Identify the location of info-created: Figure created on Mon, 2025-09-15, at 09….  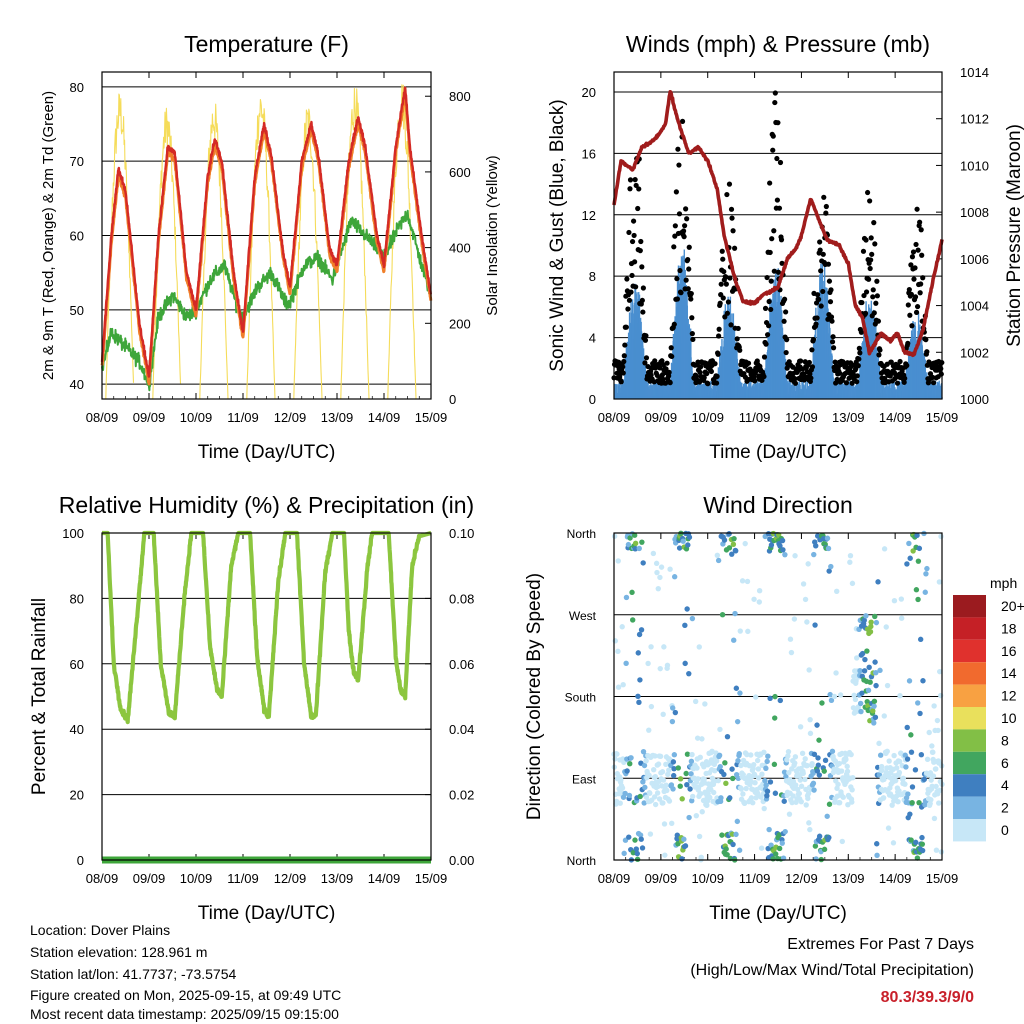
(186, 995).